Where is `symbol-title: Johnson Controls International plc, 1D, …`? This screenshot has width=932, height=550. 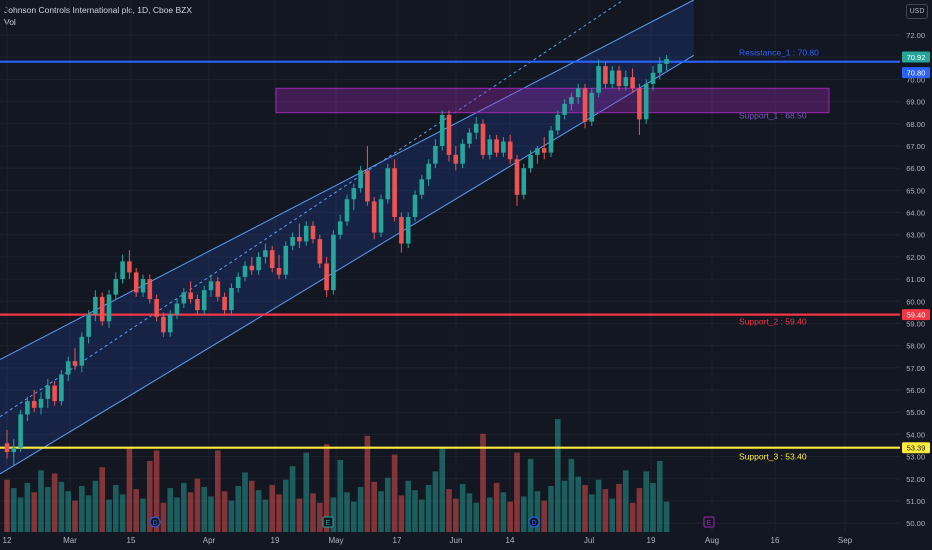
symbol-title: Johnson Controls International plc, 1D, … is located at coordinates (98, 10).